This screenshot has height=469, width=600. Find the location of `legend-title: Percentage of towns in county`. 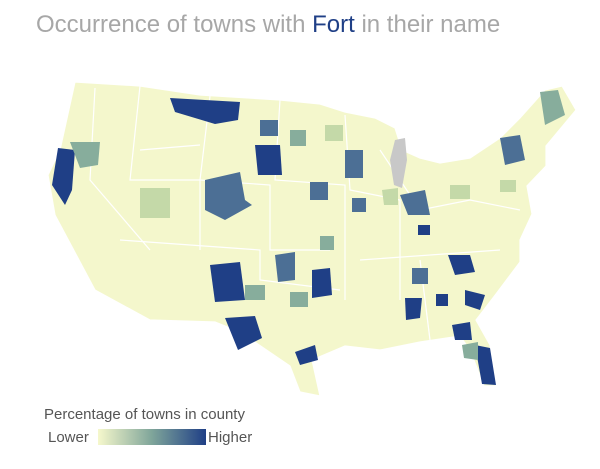

legend-title: Percentage of towns in county is located at coordinates (144, 414).